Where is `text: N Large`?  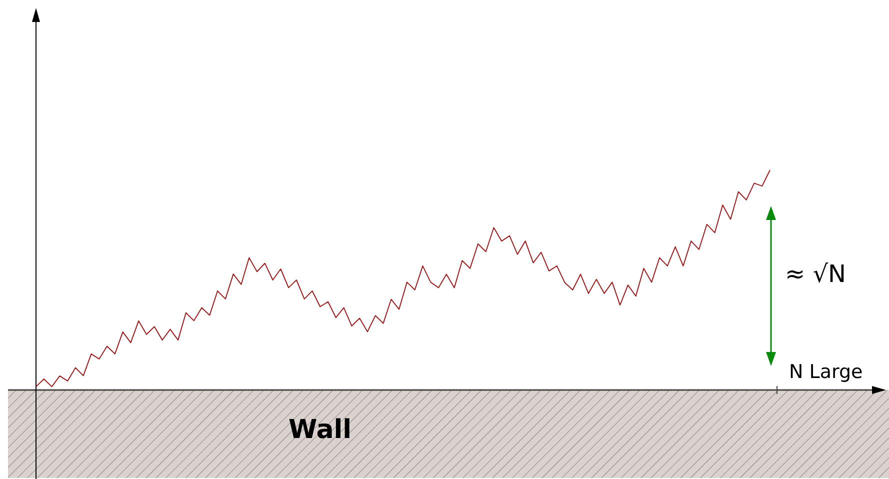
text: N Large is located at coordinates (826, 372).